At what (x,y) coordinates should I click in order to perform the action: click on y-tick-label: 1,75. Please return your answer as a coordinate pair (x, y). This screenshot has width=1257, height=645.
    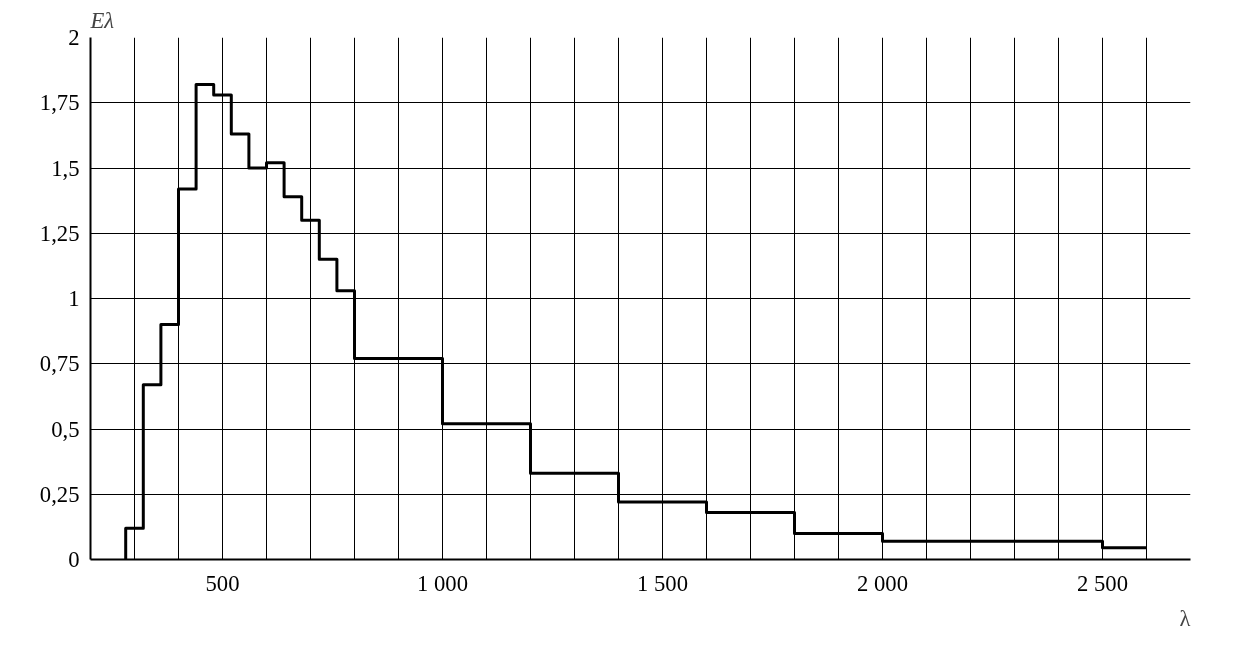
    Looking at the image, I should click on (59, 103).